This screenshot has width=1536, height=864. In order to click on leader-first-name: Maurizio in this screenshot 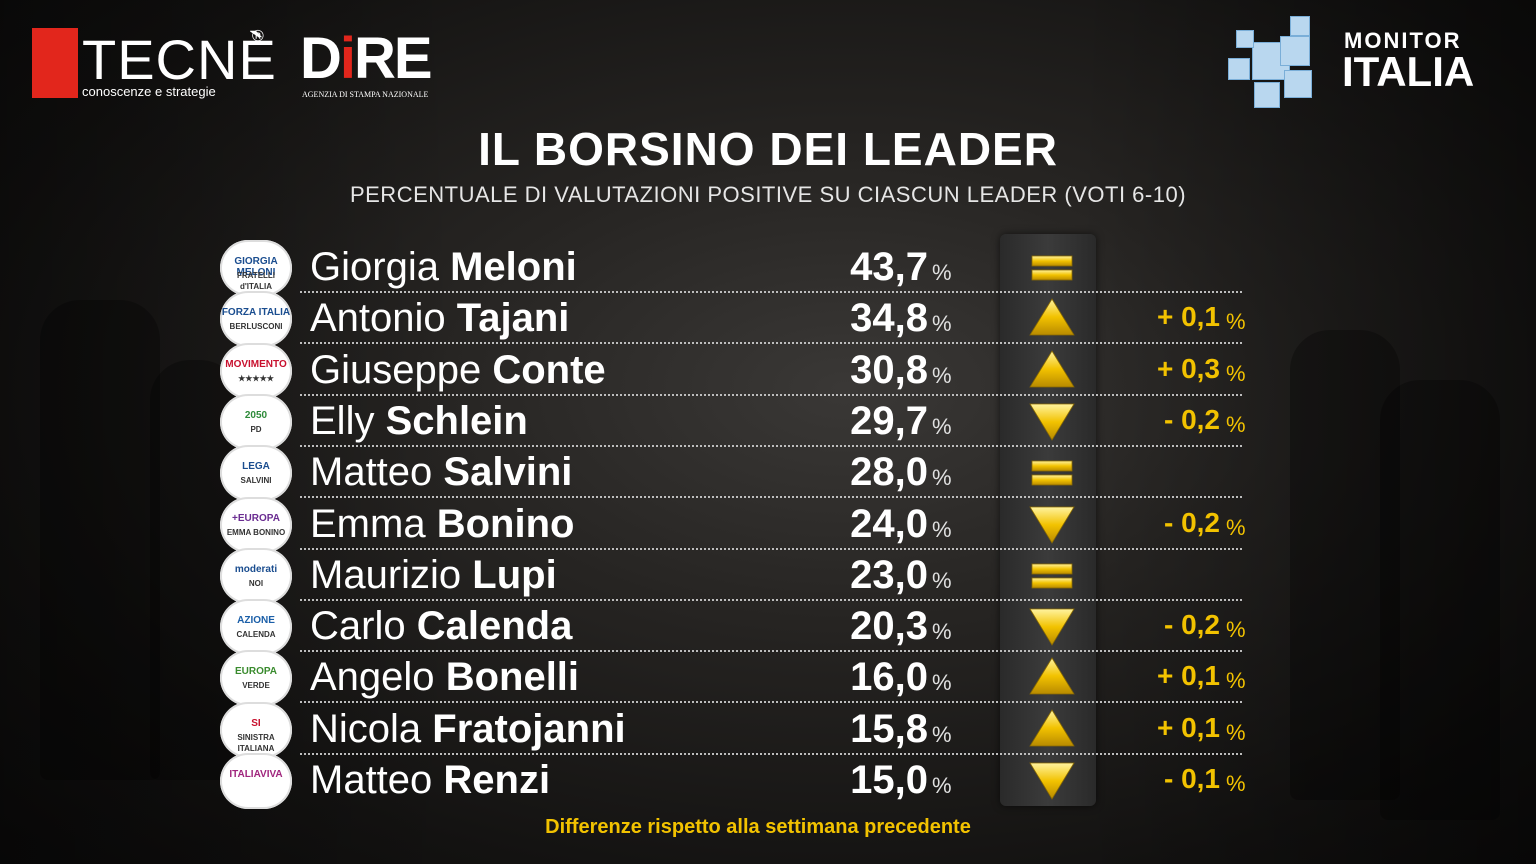, I will do `click(386, 574)`.